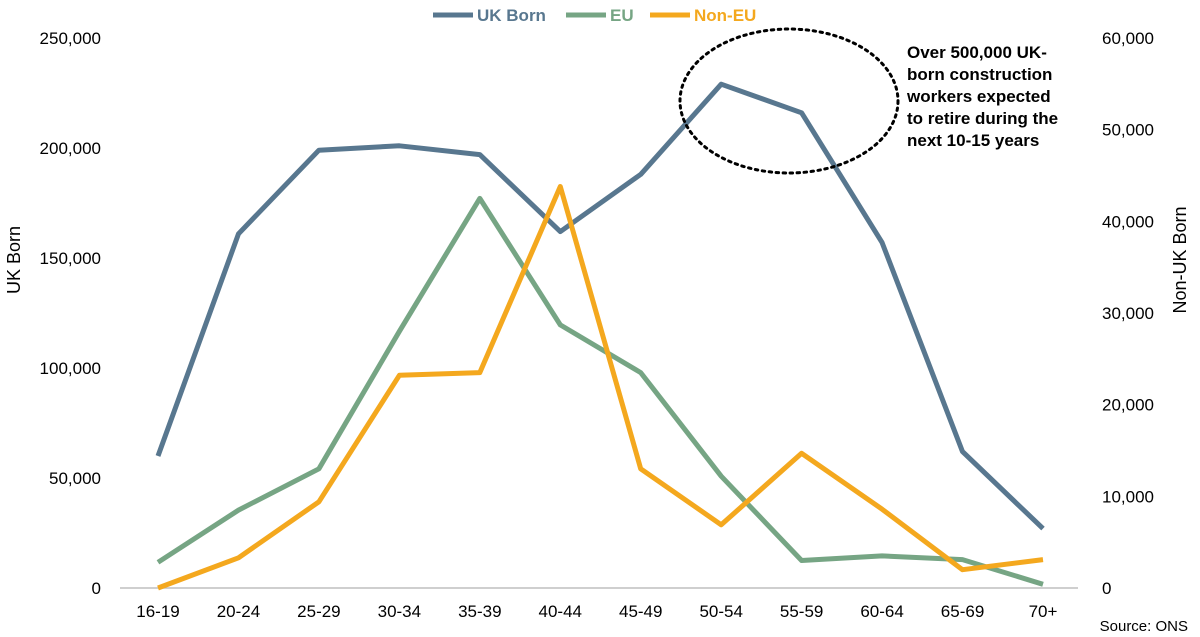 This screenshot has height=637, width=1200. Describe the element at coordinates (789, 101) in the screenshot. I see `annotation-ellipse` at that location.